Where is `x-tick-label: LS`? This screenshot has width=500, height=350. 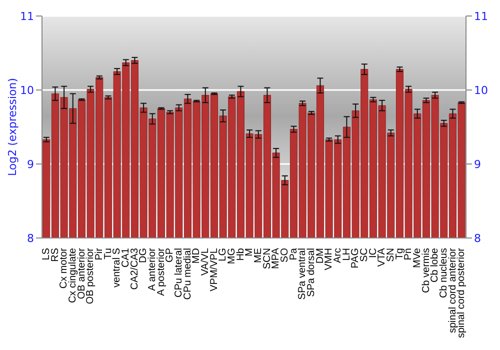
x-tick-label: LS is located at coordinates (46, 254).